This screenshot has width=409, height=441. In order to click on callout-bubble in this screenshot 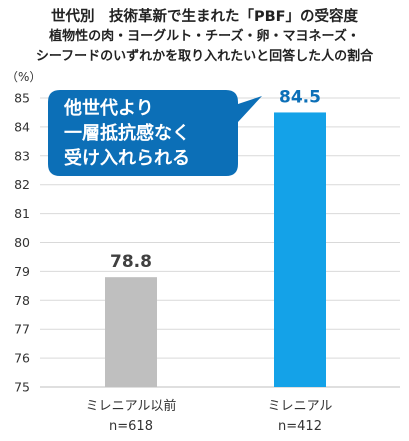, I will do `click(155, 133)`.